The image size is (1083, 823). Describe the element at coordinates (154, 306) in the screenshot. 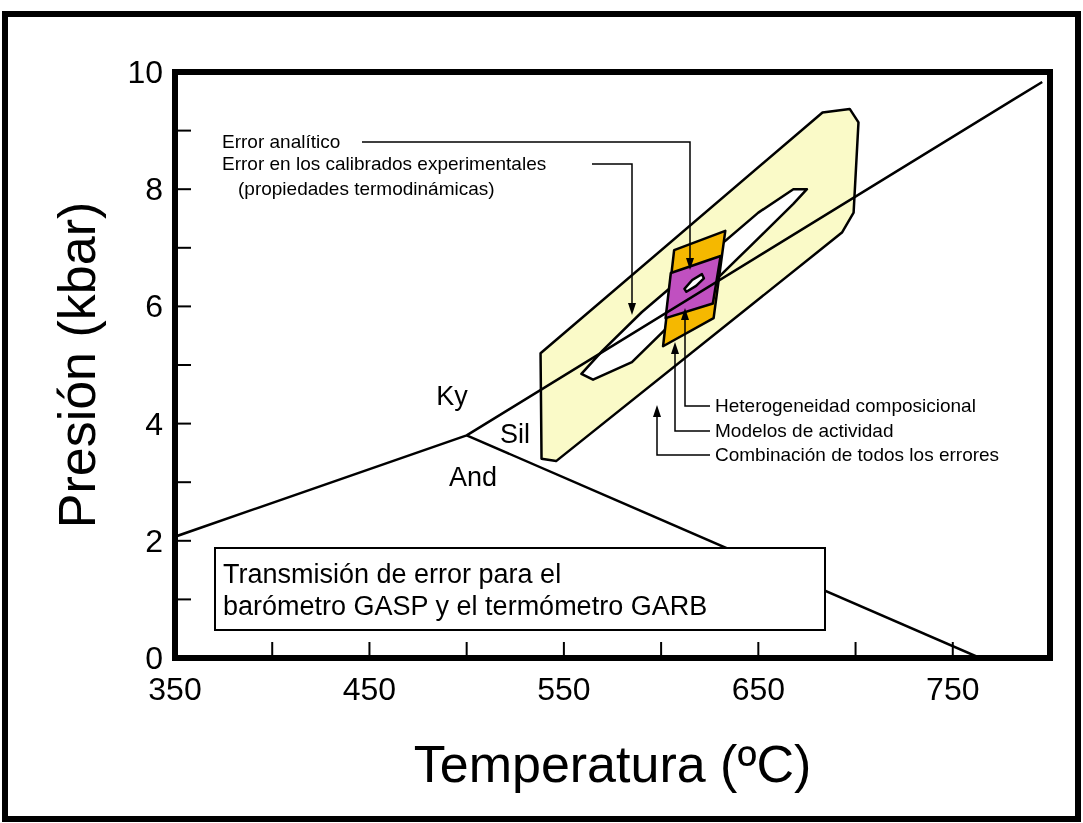

I see `y-tick-label: 6` at that location.